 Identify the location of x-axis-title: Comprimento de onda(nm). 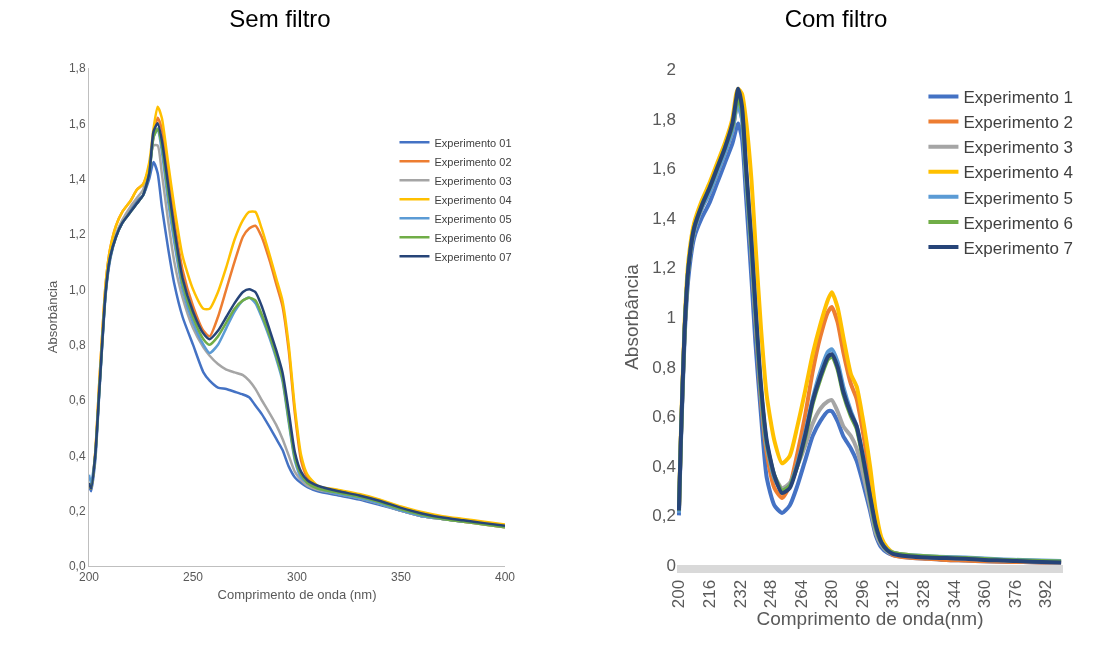
(870, 619).